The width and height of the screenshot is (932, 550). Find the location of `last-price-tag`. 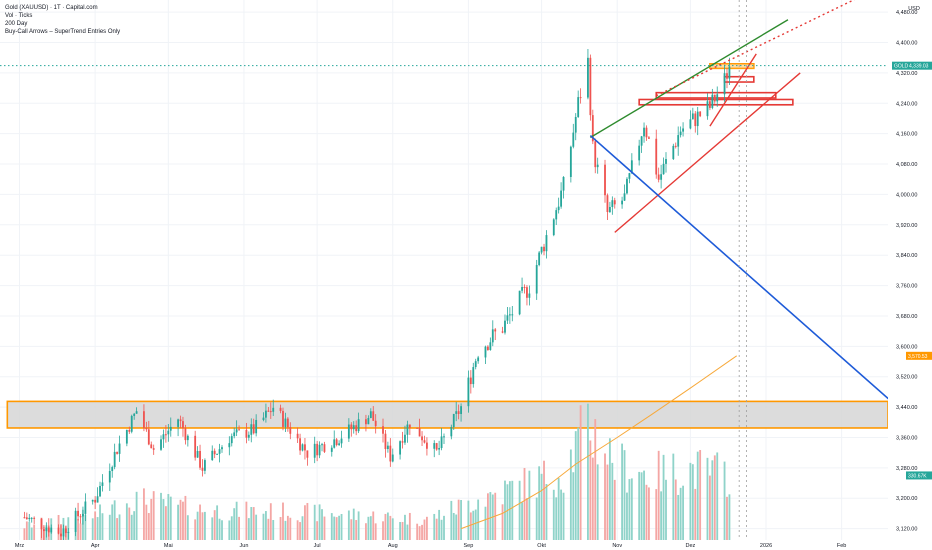

last-price-tag is located at coordinates (912, 65).